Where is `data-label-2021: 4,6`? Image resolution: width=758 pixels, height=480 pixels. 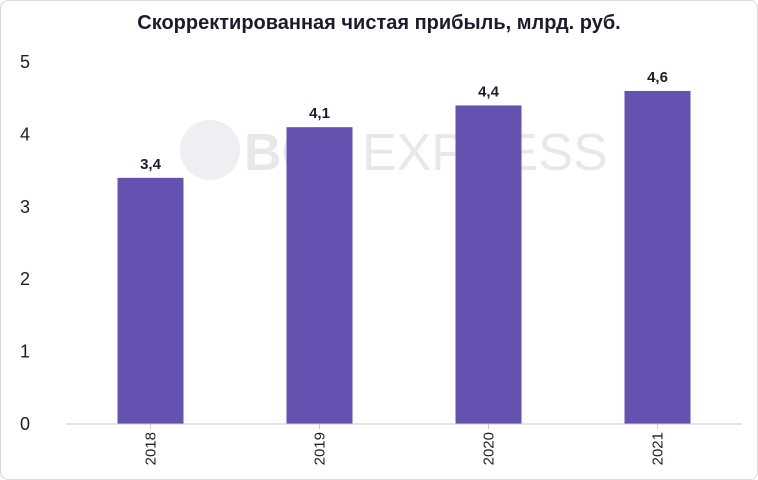 data-label-2021: 4,6 is located at coordinates (657, 77).